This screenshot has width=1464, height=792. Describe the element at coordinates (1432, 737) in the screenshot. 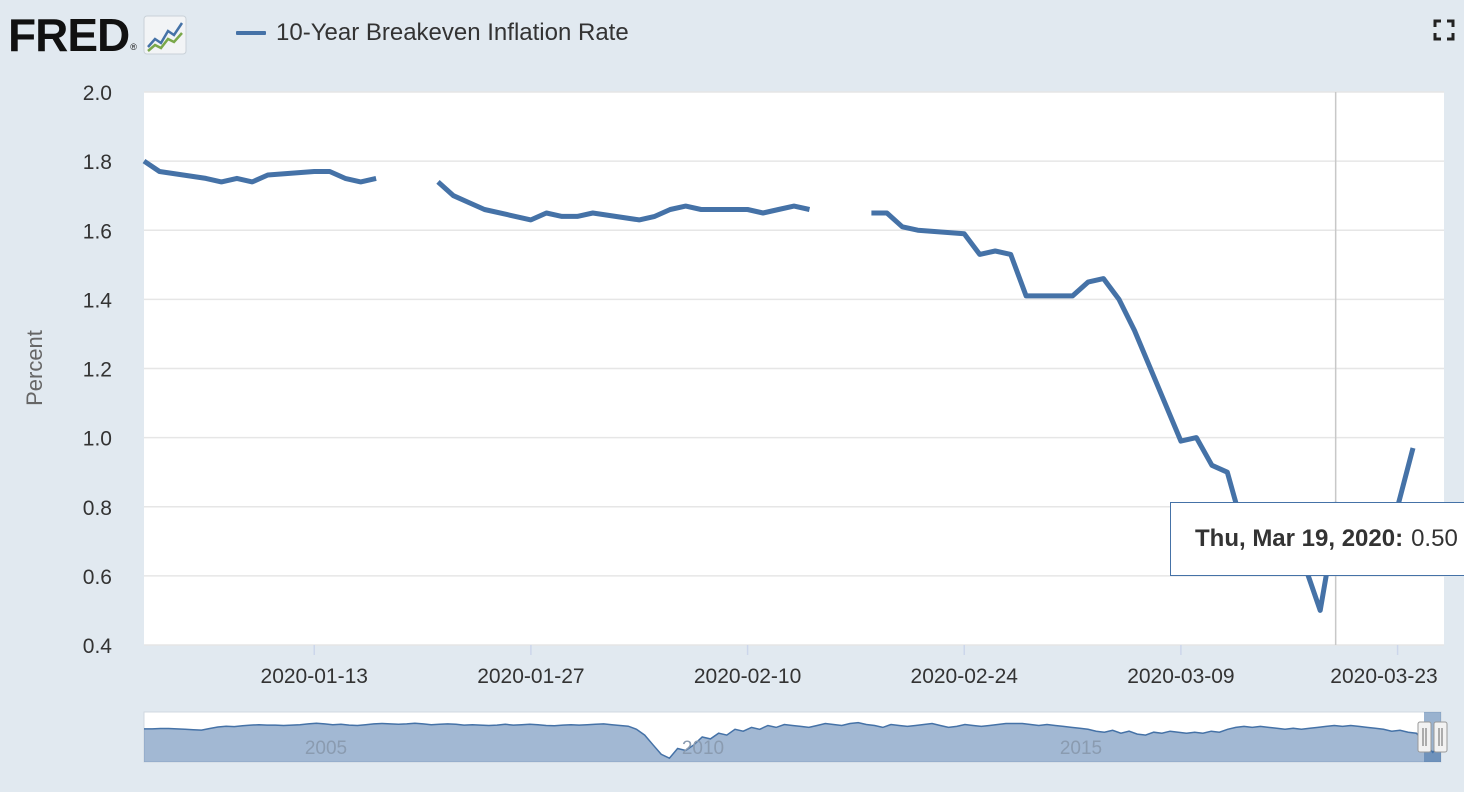

I see `navigator-handle` at that location.